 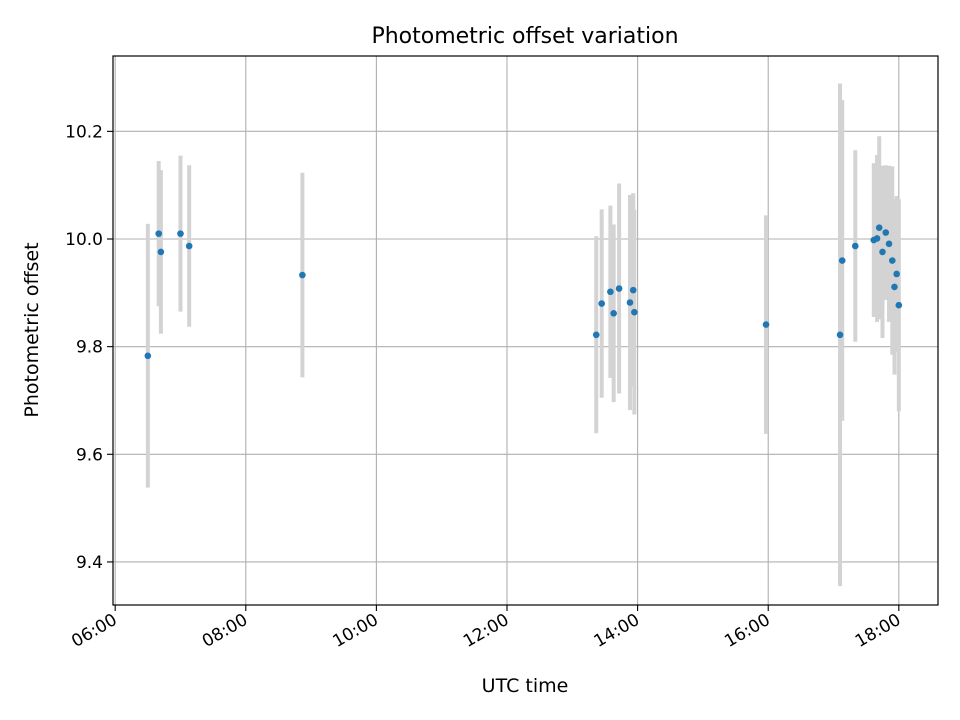 I want to click on y-tick-label: 10.0, so click(x=84, y=240).